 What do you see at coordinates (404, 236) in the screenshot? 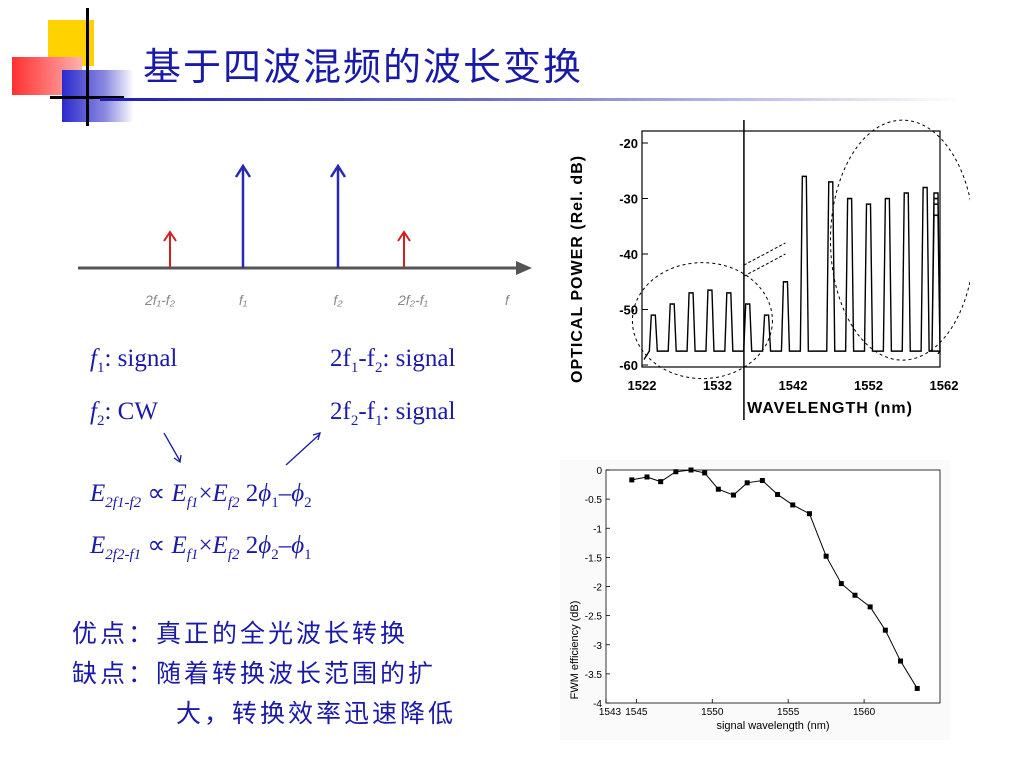
I see `arrowhead-2f2-f1` at bounding box center [404, 236].